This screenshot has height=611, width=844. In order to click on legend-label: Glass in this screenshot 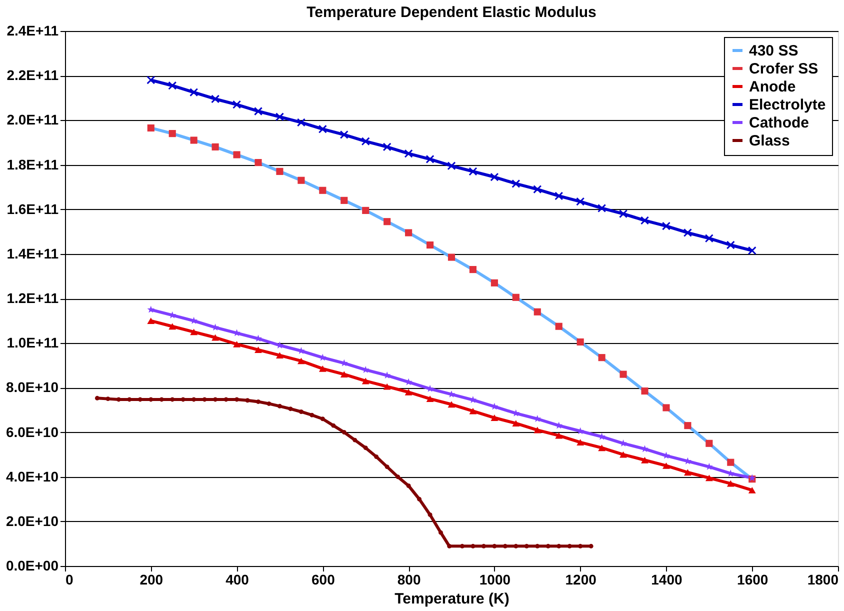, I will do `click(769, 141)`.